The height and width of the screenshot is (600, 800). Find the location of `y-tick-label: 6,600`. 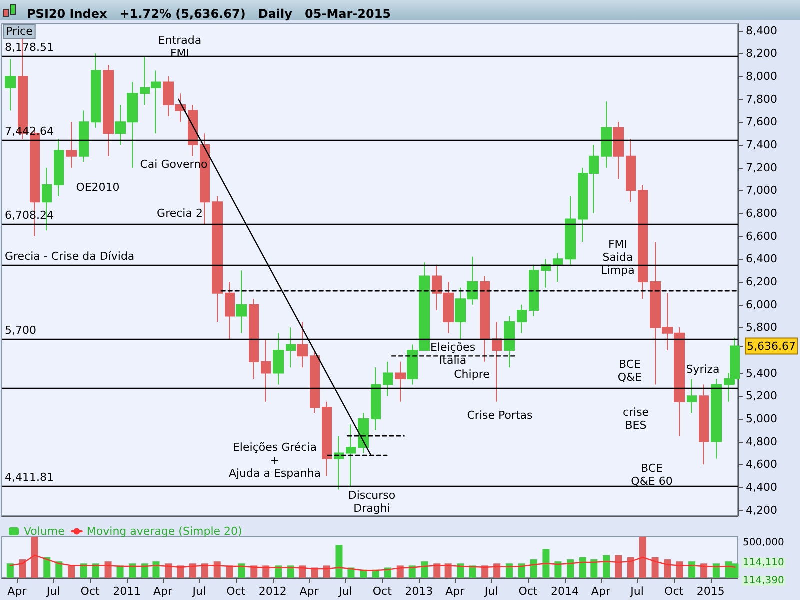

y-tick-label: 6,600 is located at coordinates (762, 236).